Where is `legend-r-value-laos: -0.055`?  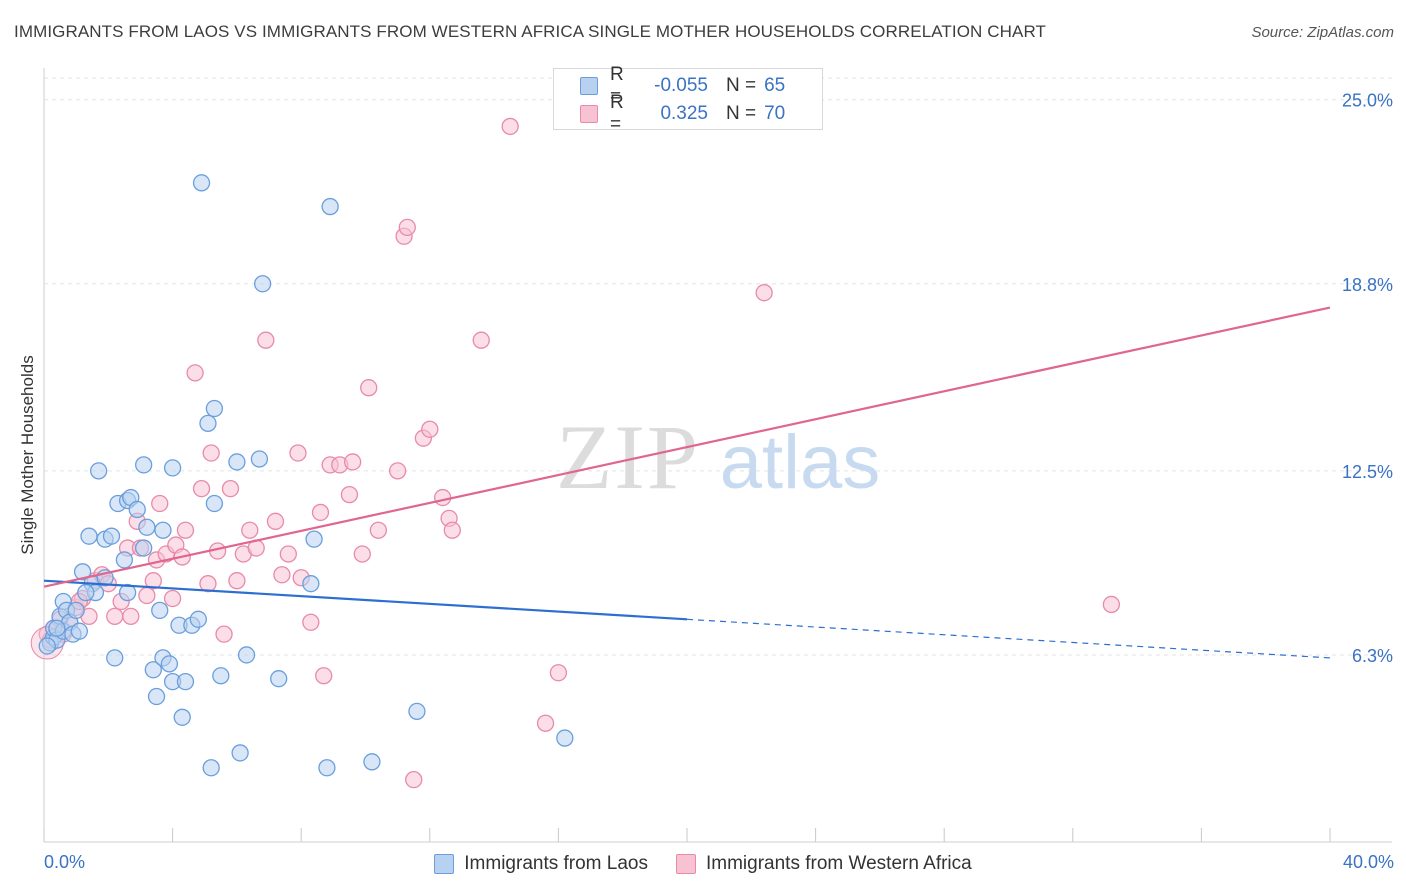 legend-r-value-laos: -0.055 is located at coordinates (681, 85).